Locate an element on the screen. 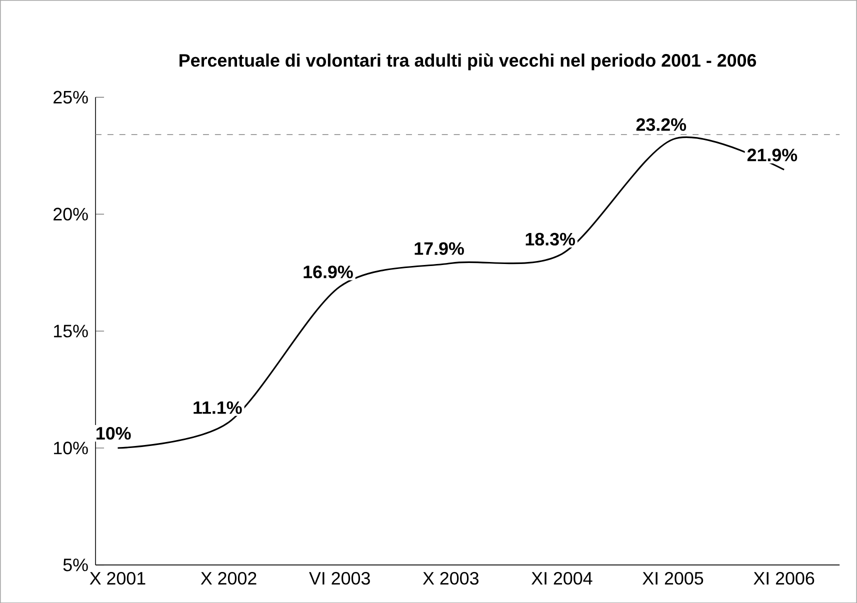 The height and width of the screenshot is (603, 857). x-tick-label: XI 2005 is located at coordinates (673, 578).